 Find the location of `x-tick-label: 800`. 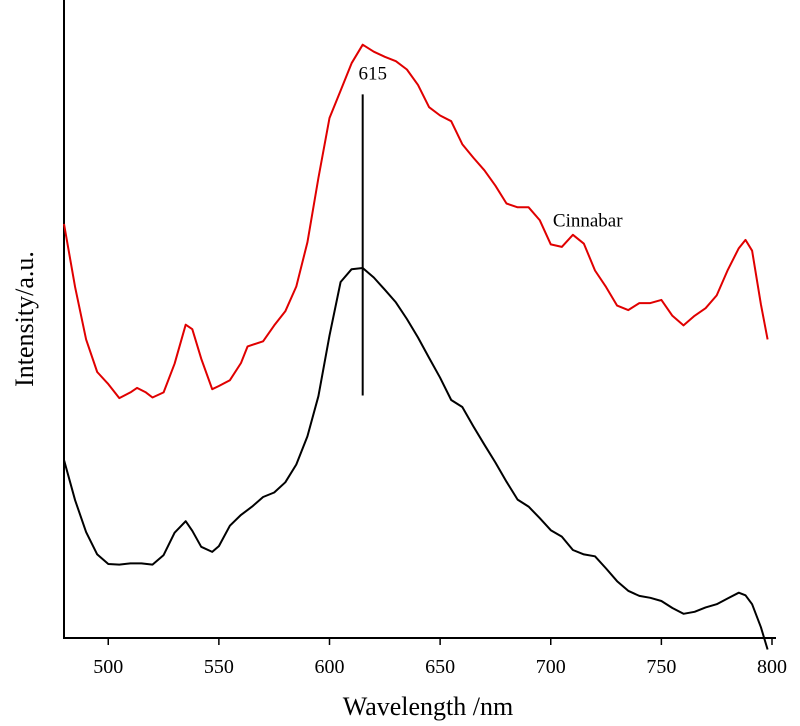

x-tick-label: 800 is located at coordinates (772, 667).